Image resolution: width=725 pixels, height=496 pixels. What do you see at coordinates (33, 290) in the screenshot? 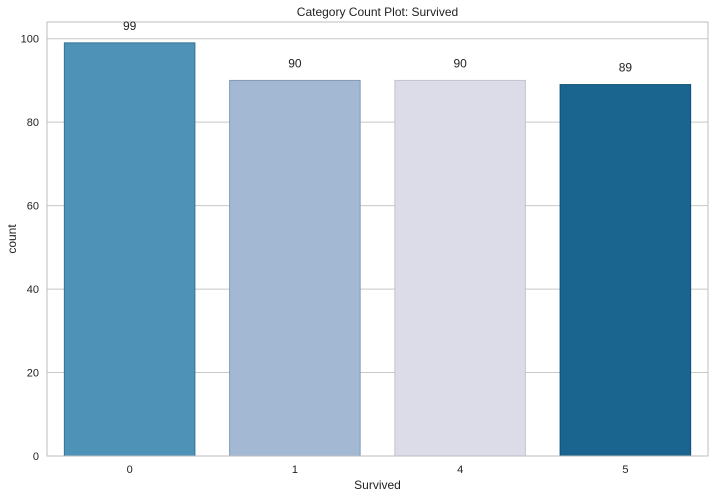
I see `y-tick-label: 40` at bounding box center [33, 290].